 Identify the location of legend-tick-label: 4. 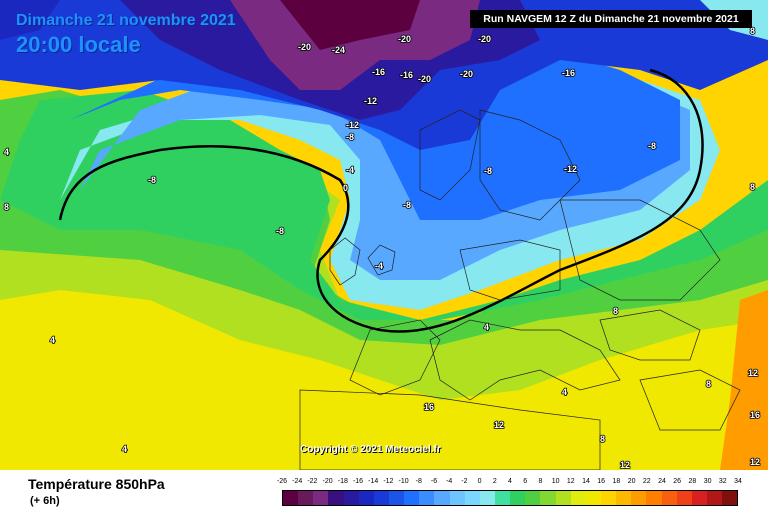
(510, 481).